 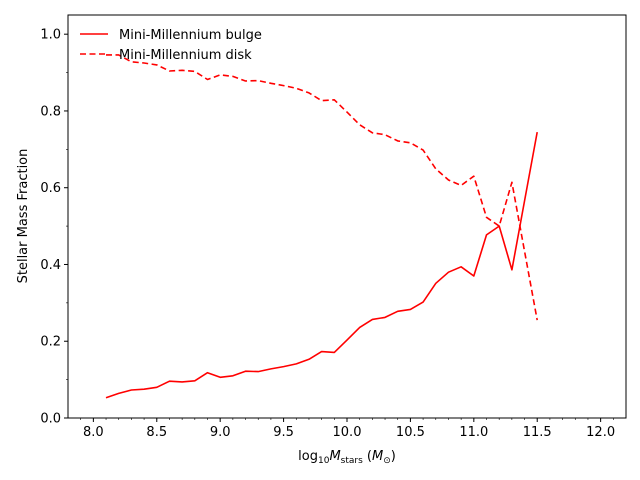 I want to click on x-axis-label-unit-open: (, so click(x=367, y=456).